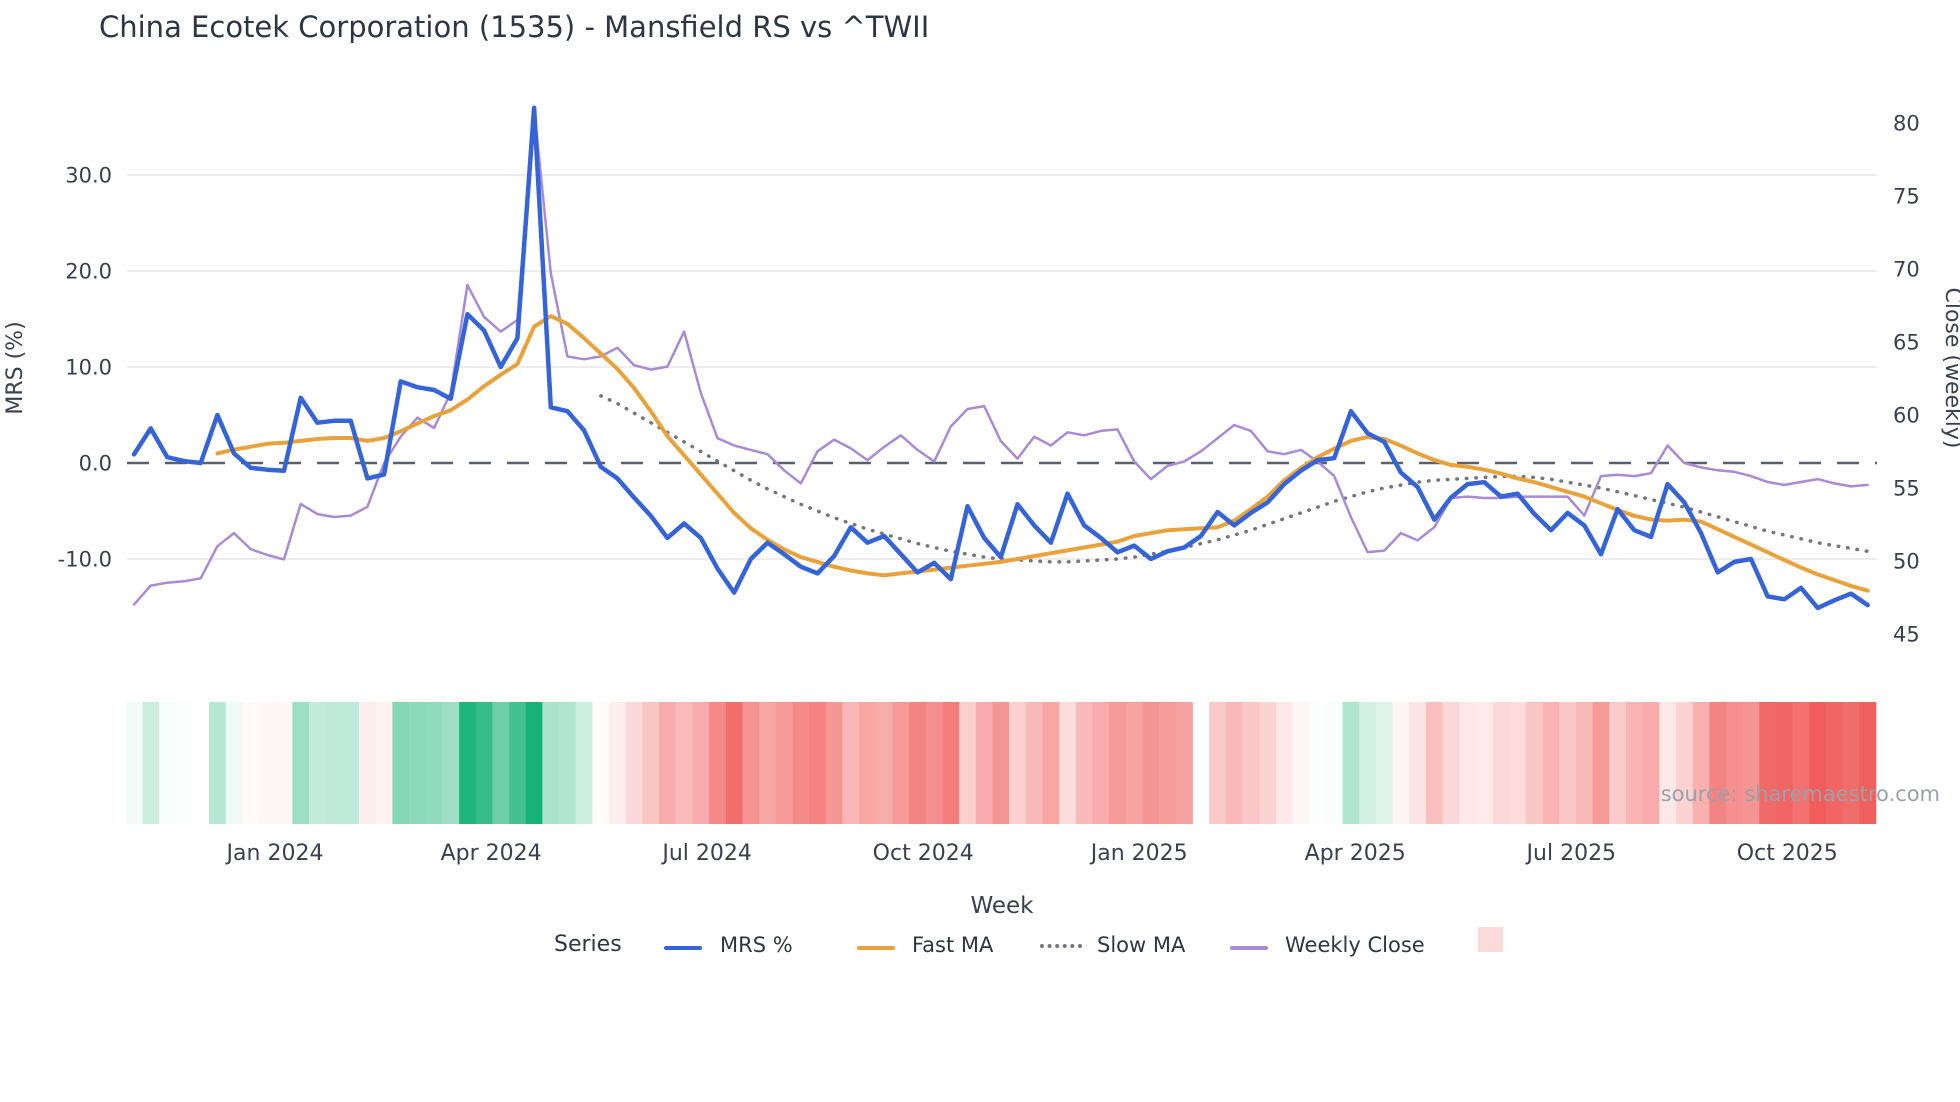 The image size is (1960, 1102). Describe the element at coordinates (88, 272) in the screenshot. I see `left-tick-label: 20.0` at that location.